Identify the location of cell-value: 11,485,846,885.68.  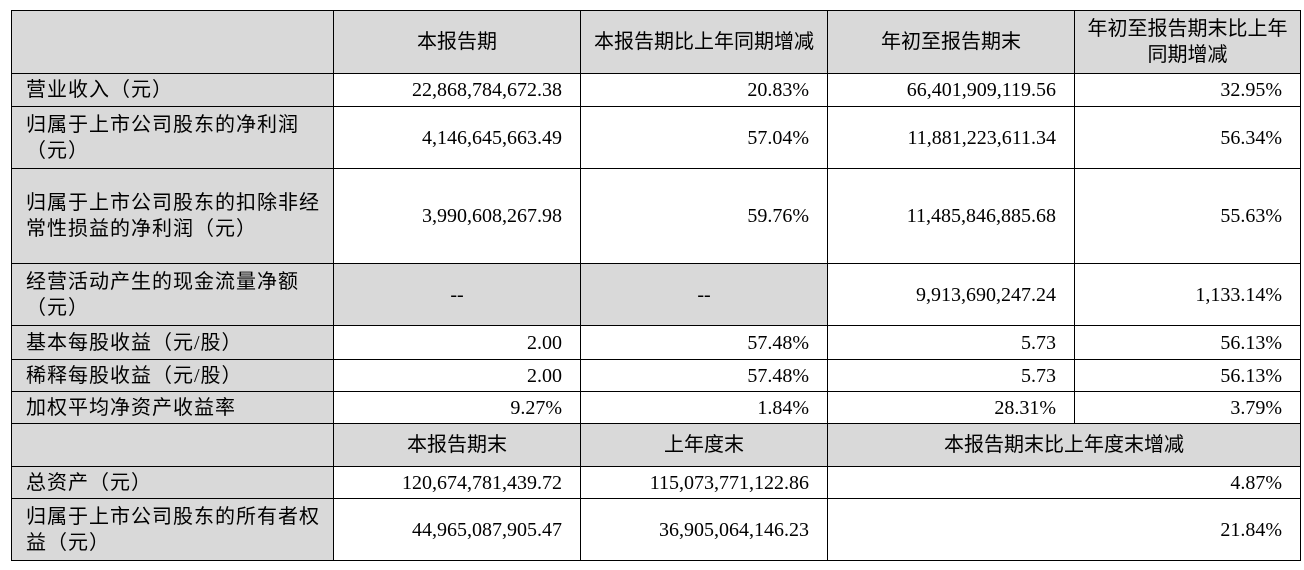
(951, 216).